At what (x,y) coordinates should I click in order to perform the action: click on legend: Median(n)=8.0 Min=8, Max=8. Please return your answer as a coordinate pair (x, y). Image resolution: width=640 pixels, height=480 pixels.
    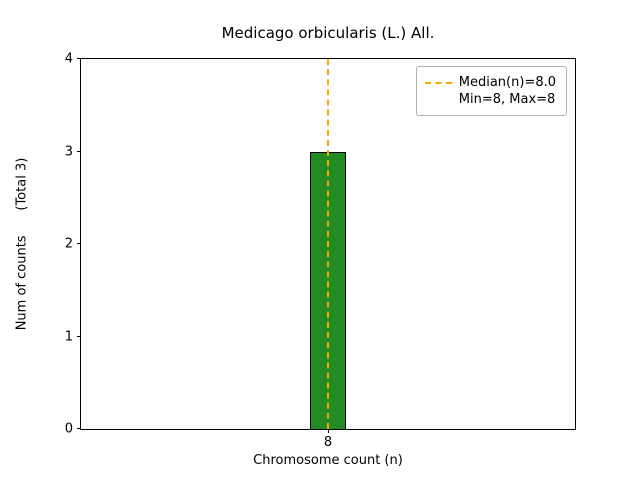
    Looking at the image, I should click on (491, 91).